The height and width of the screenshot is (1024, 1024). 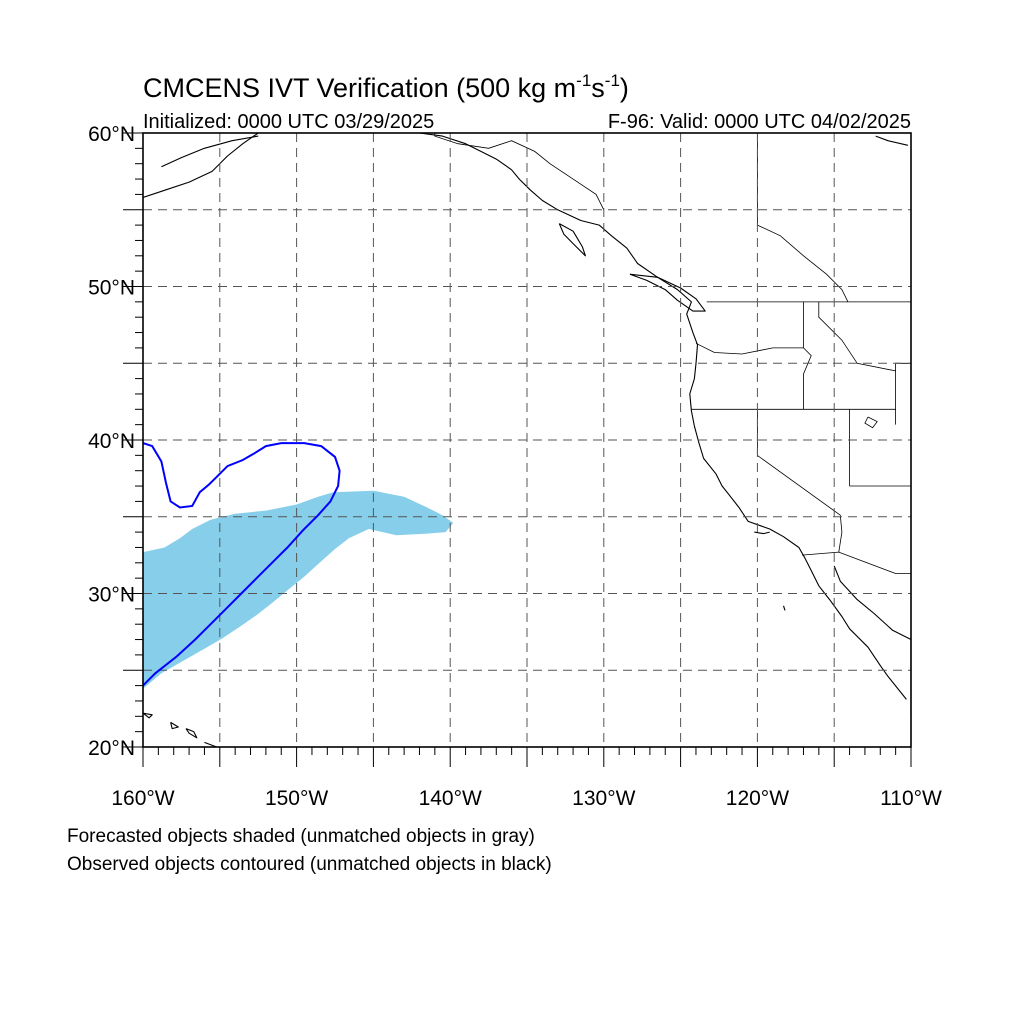 I want to click on forecast-ivt-object, so click(x=298, y=589).